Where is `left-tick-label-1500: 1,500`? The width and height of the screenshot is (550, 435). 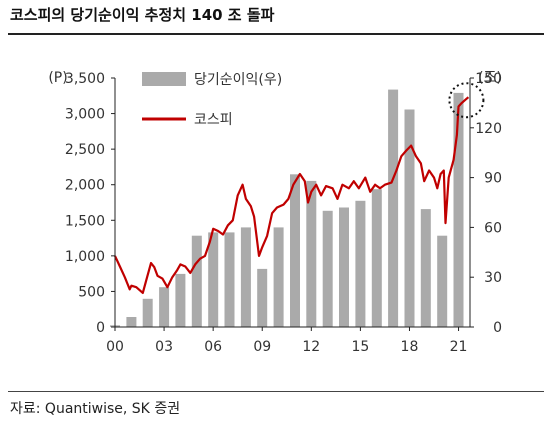 left-tick-label-1500: 1,500 is located at coordinates (85, 221).